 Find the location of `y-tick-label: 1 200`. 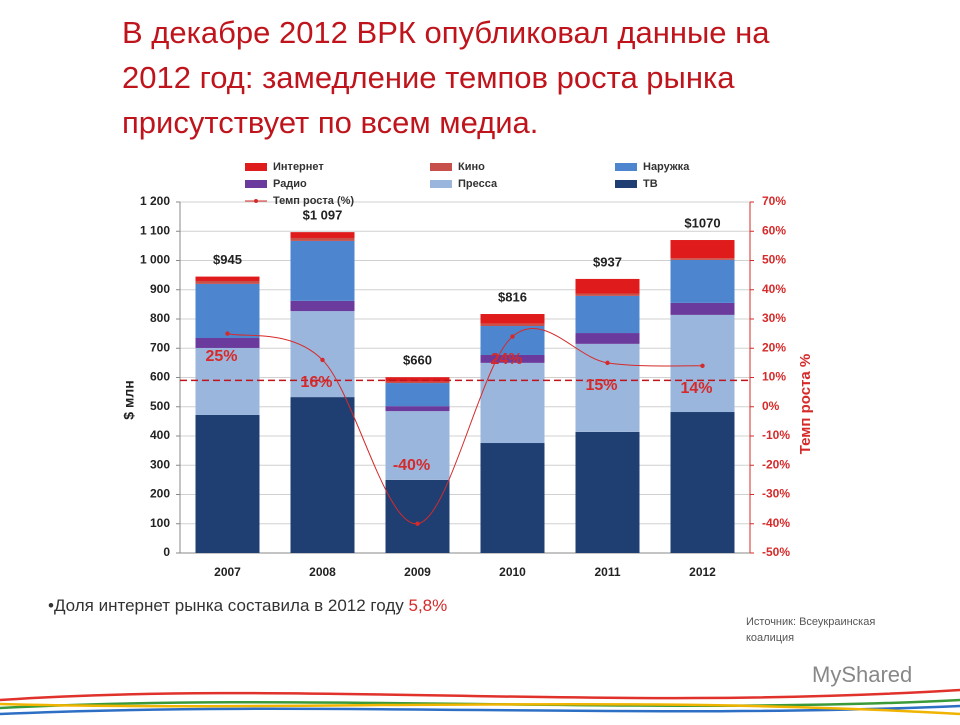

y-tick-label: 1 200 is located at coordinates (155, 201).